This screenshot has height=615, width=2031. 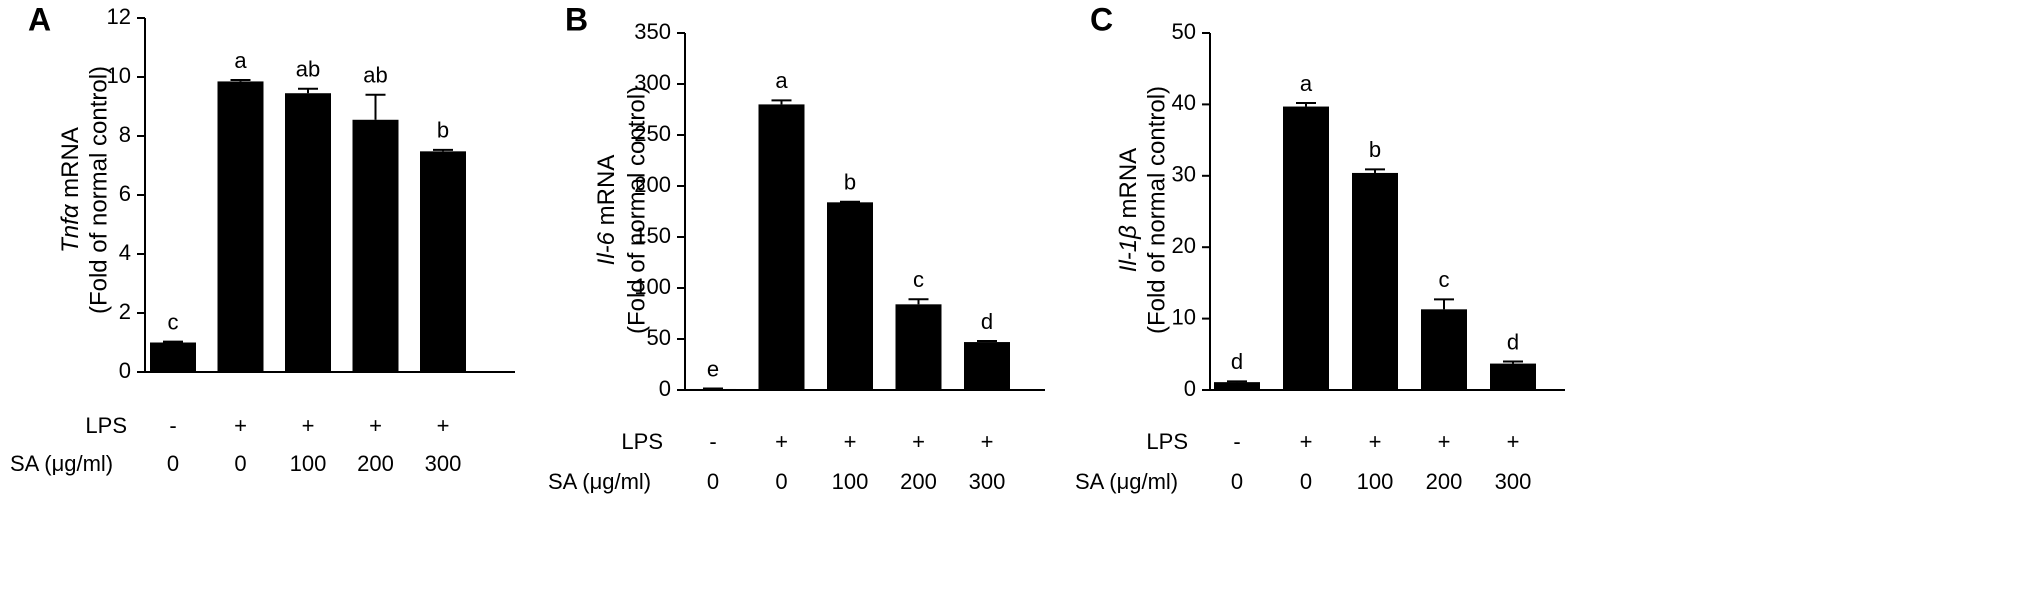 What do you see at coordinates (652, 235) in the screenshot?
I see `y-tick-label: 150` at bounding box center [652, 235].